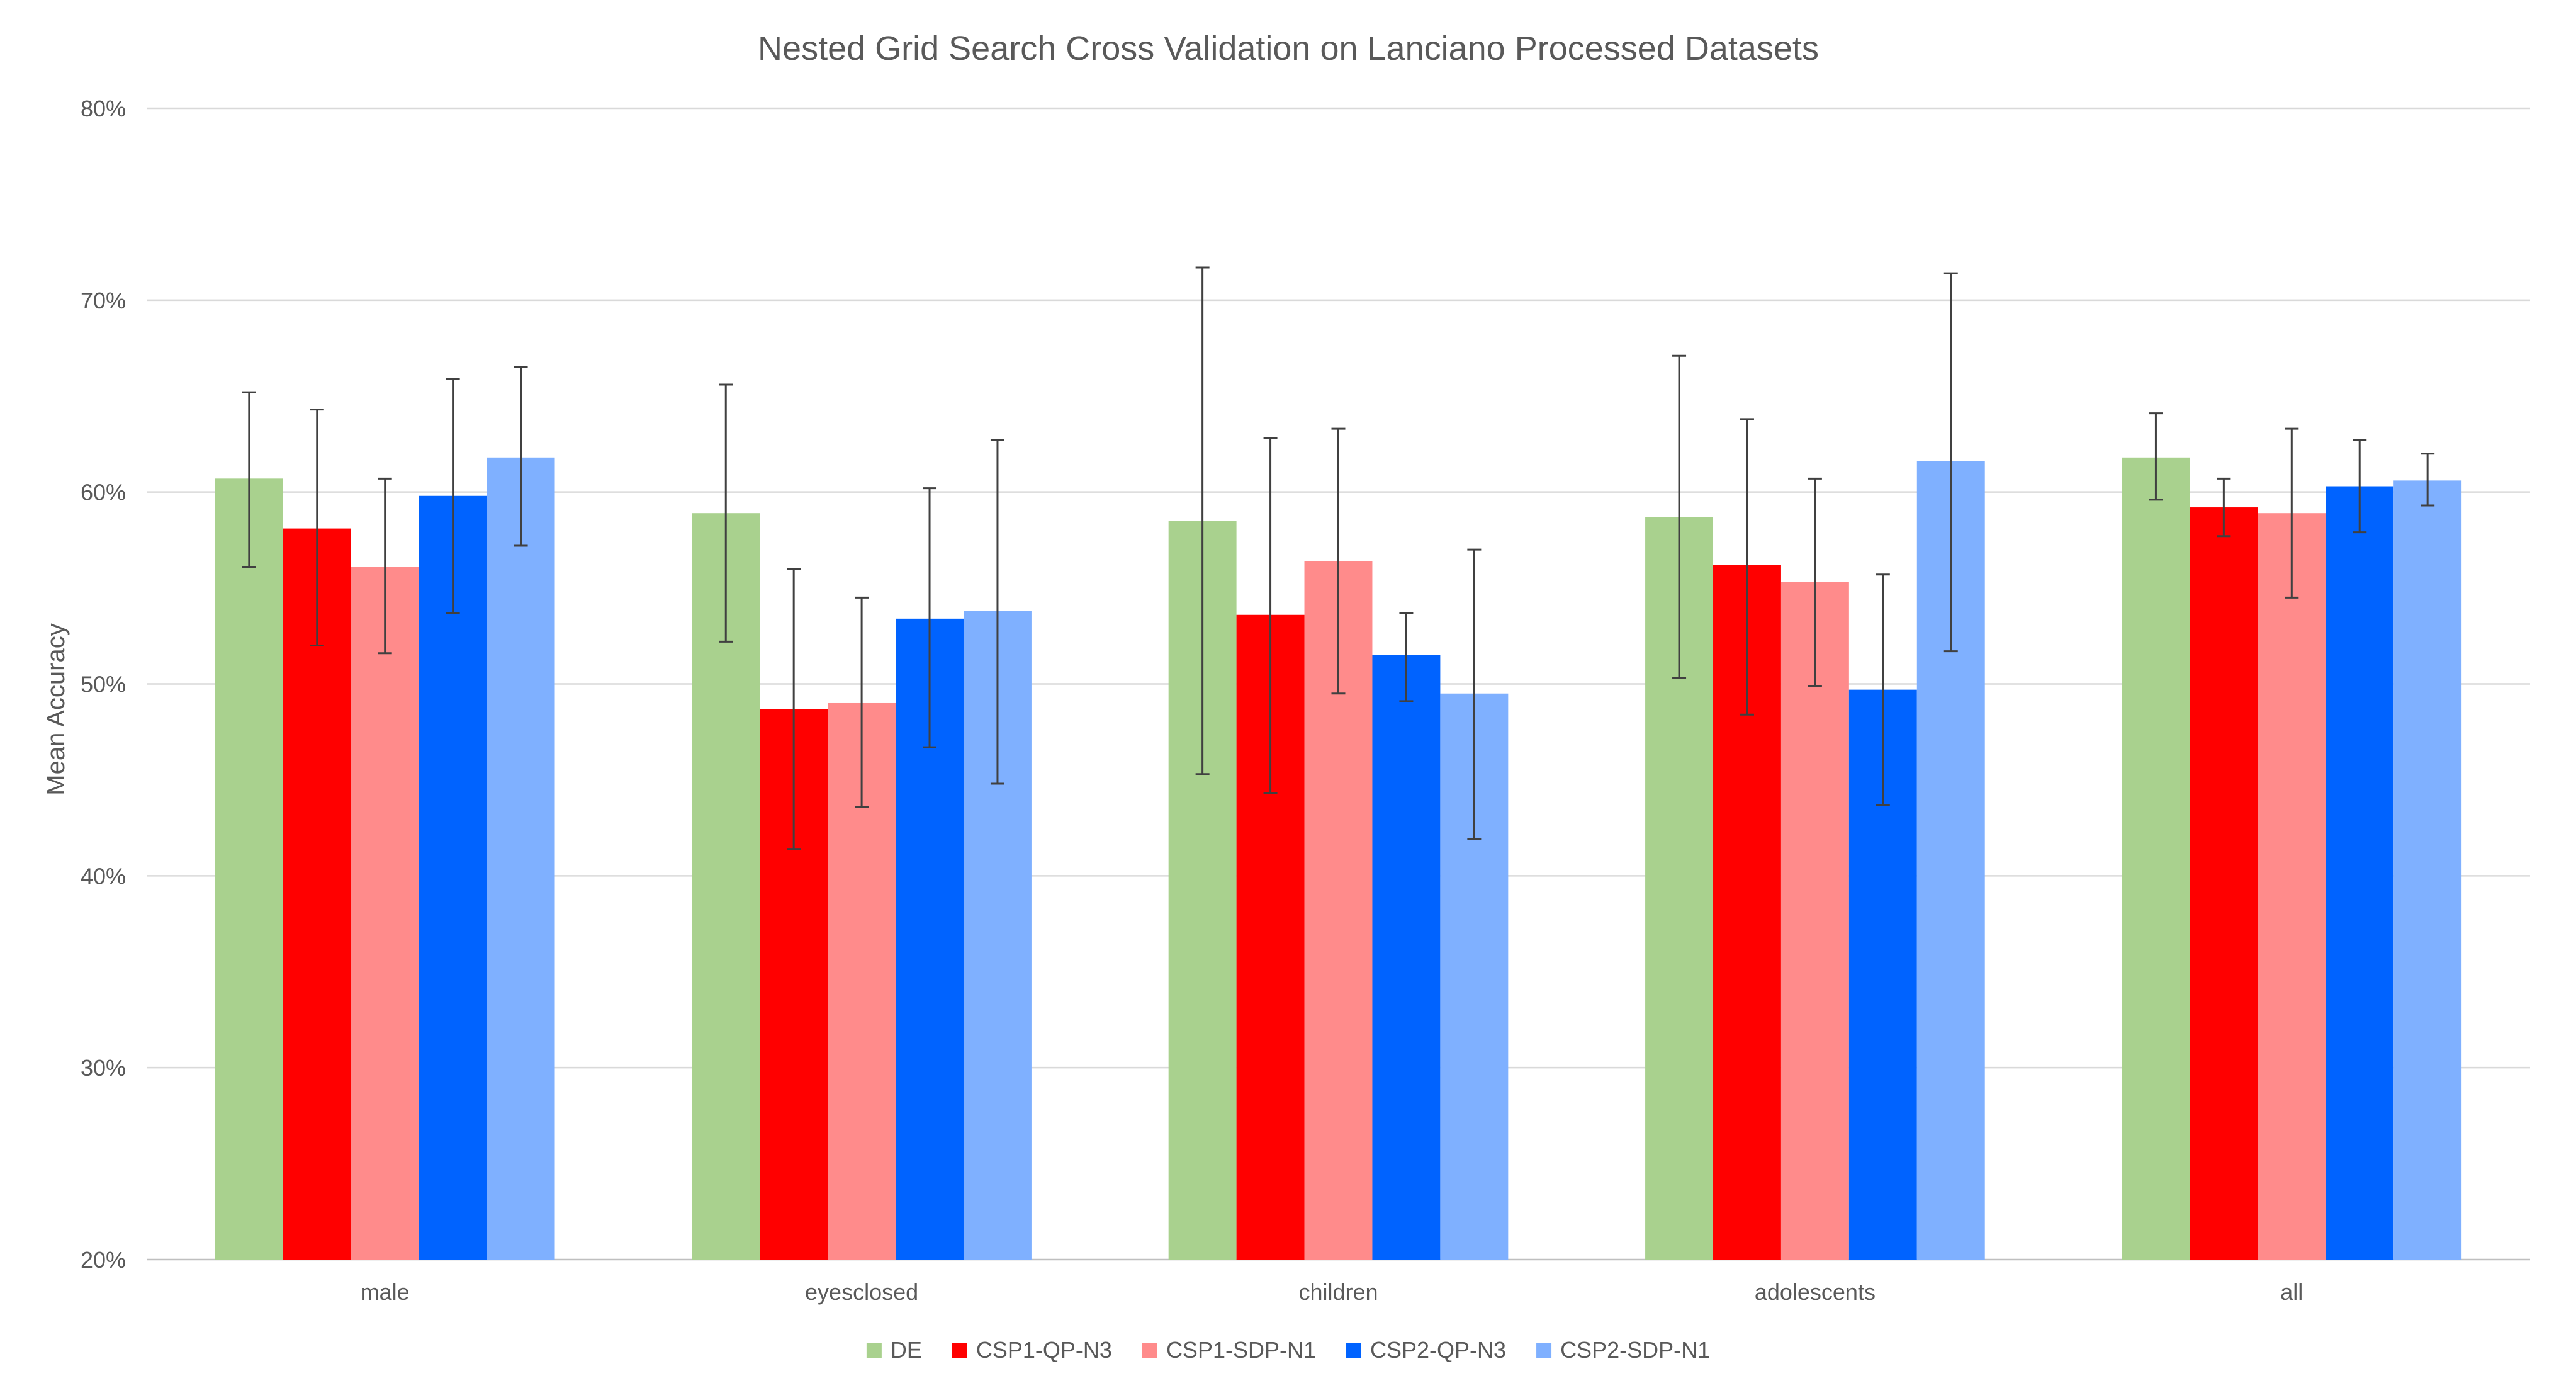 The image size is (2576, 1393). What do you see at coordinates (1270, 615) in the screenshot?
I see `error-bar-csp1-qp-n3-children` at bounding box center [1270, 615].